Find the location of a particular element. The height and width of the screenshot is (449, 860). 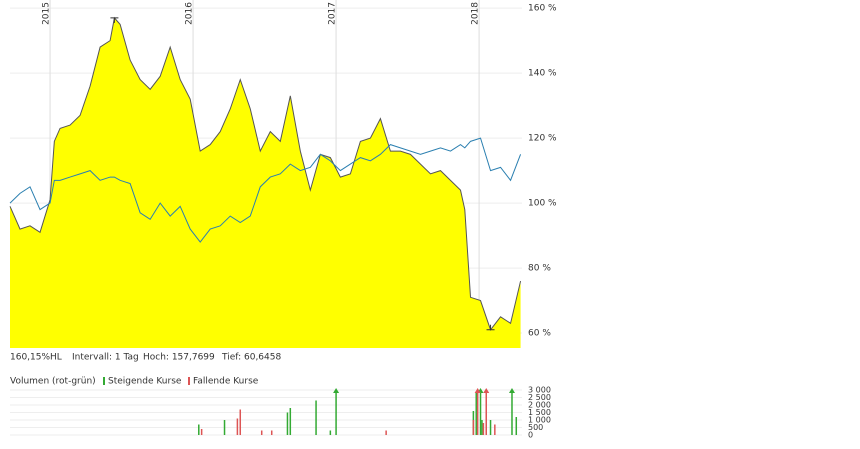

y-tick-label: 0 is located at coordinates (530, 435).